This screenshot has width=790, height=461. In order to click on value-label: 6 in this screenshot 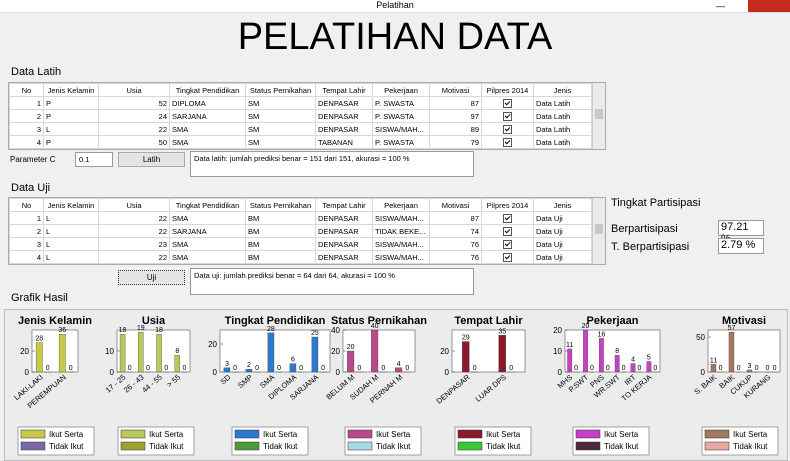, I will do `click(293, 360)`.